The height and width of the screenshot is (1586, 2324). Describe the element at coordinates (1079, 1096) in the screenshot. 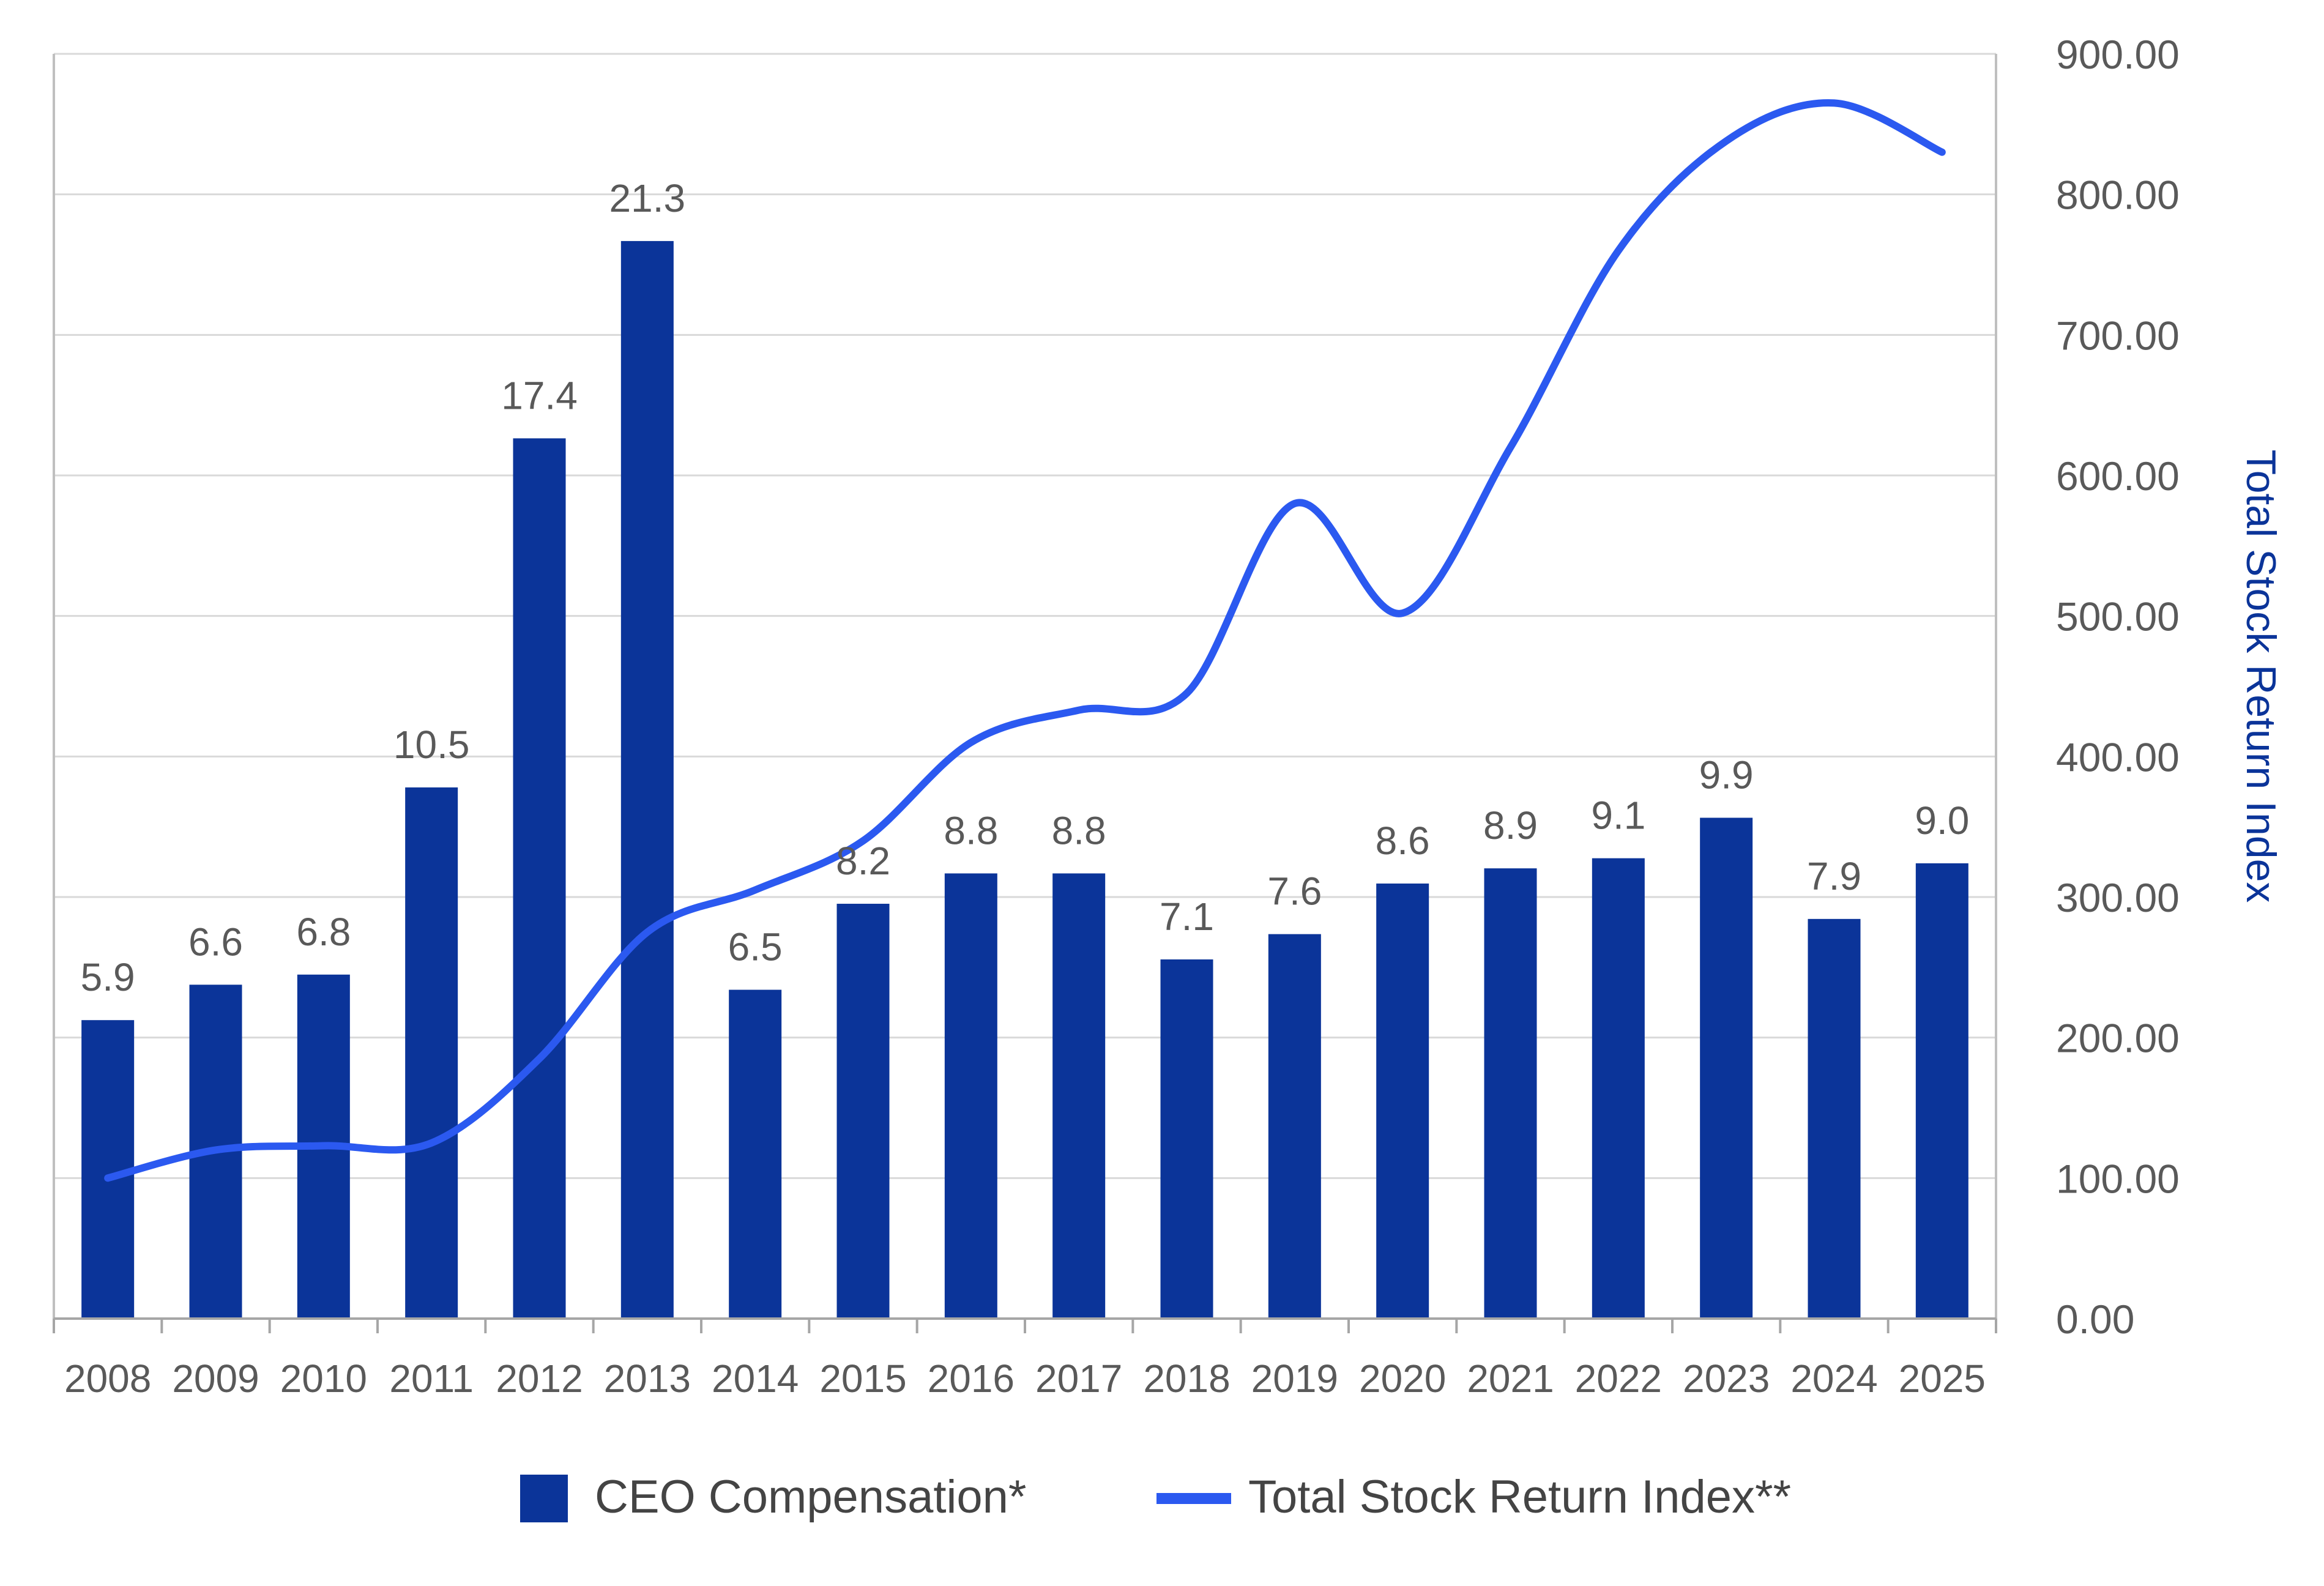

I see `bar-2017` at that location.